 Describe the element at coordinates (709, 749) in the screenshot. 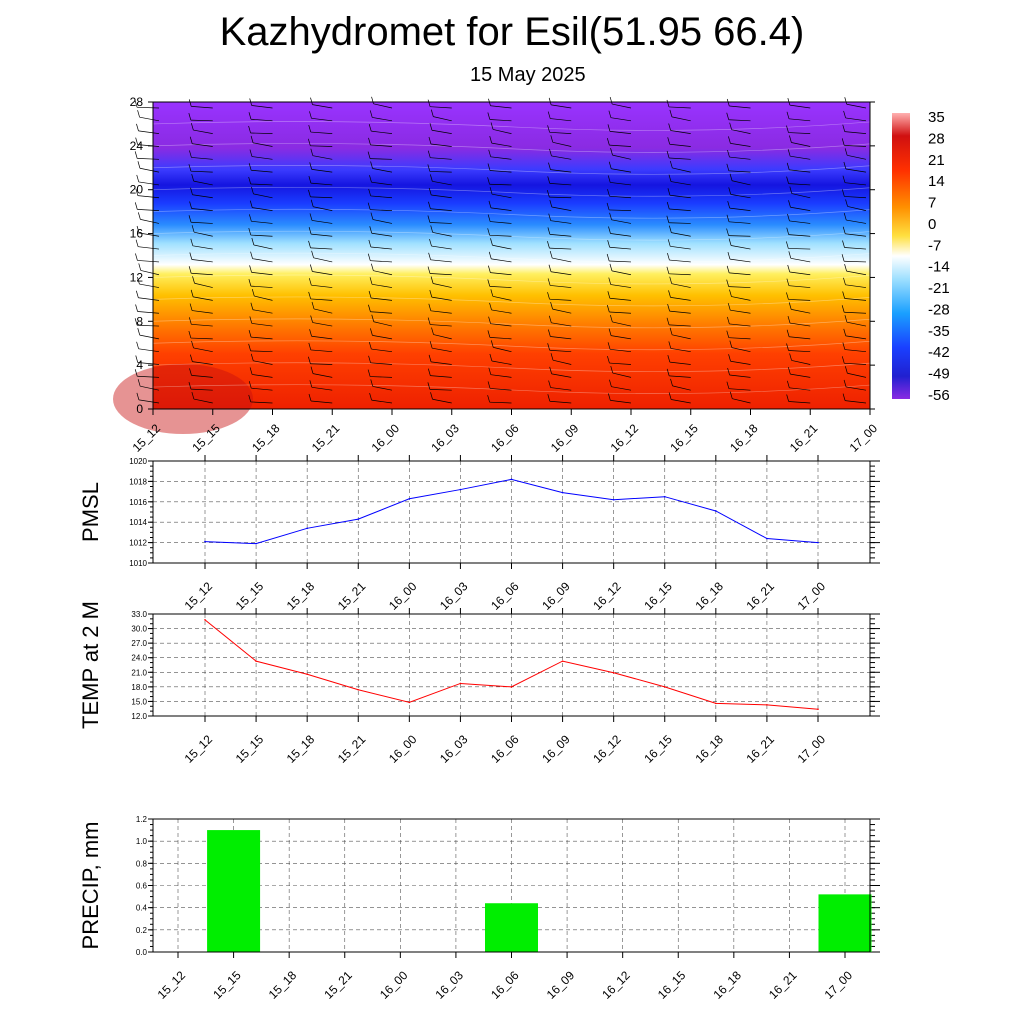

I see `x-tick-label: 16_18` at that location.